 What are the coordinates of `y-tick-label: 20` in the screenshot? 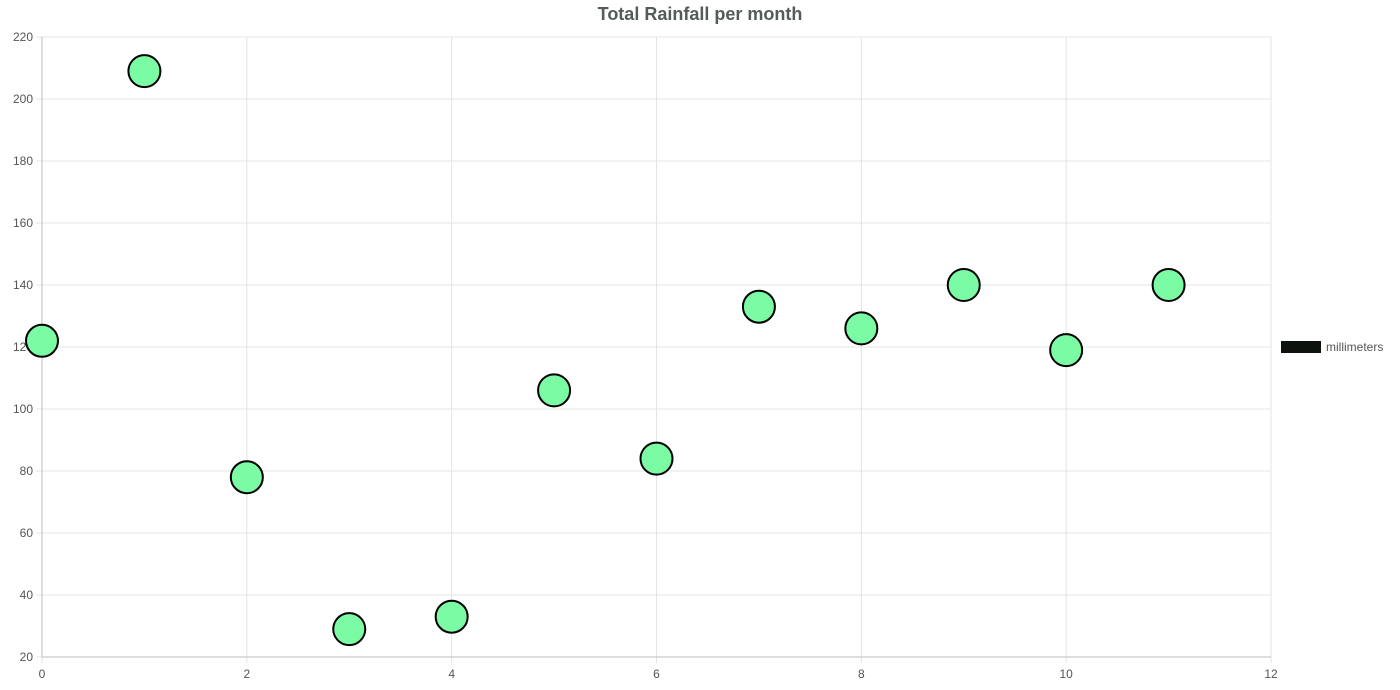 It's located at (27, 657).